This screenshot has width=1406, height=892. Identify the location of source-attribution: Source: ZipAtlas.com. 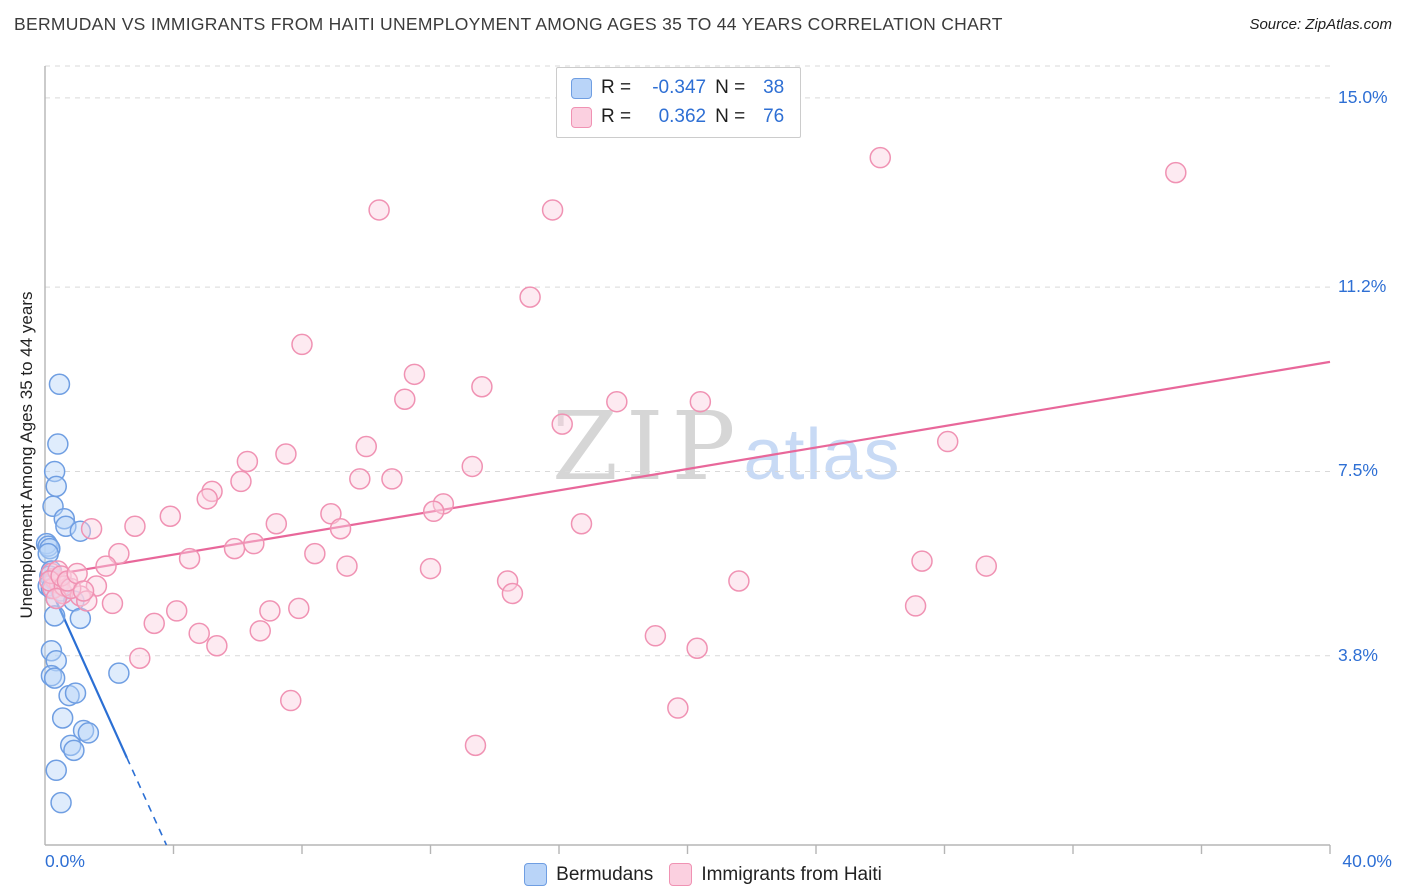
(1320, 24).